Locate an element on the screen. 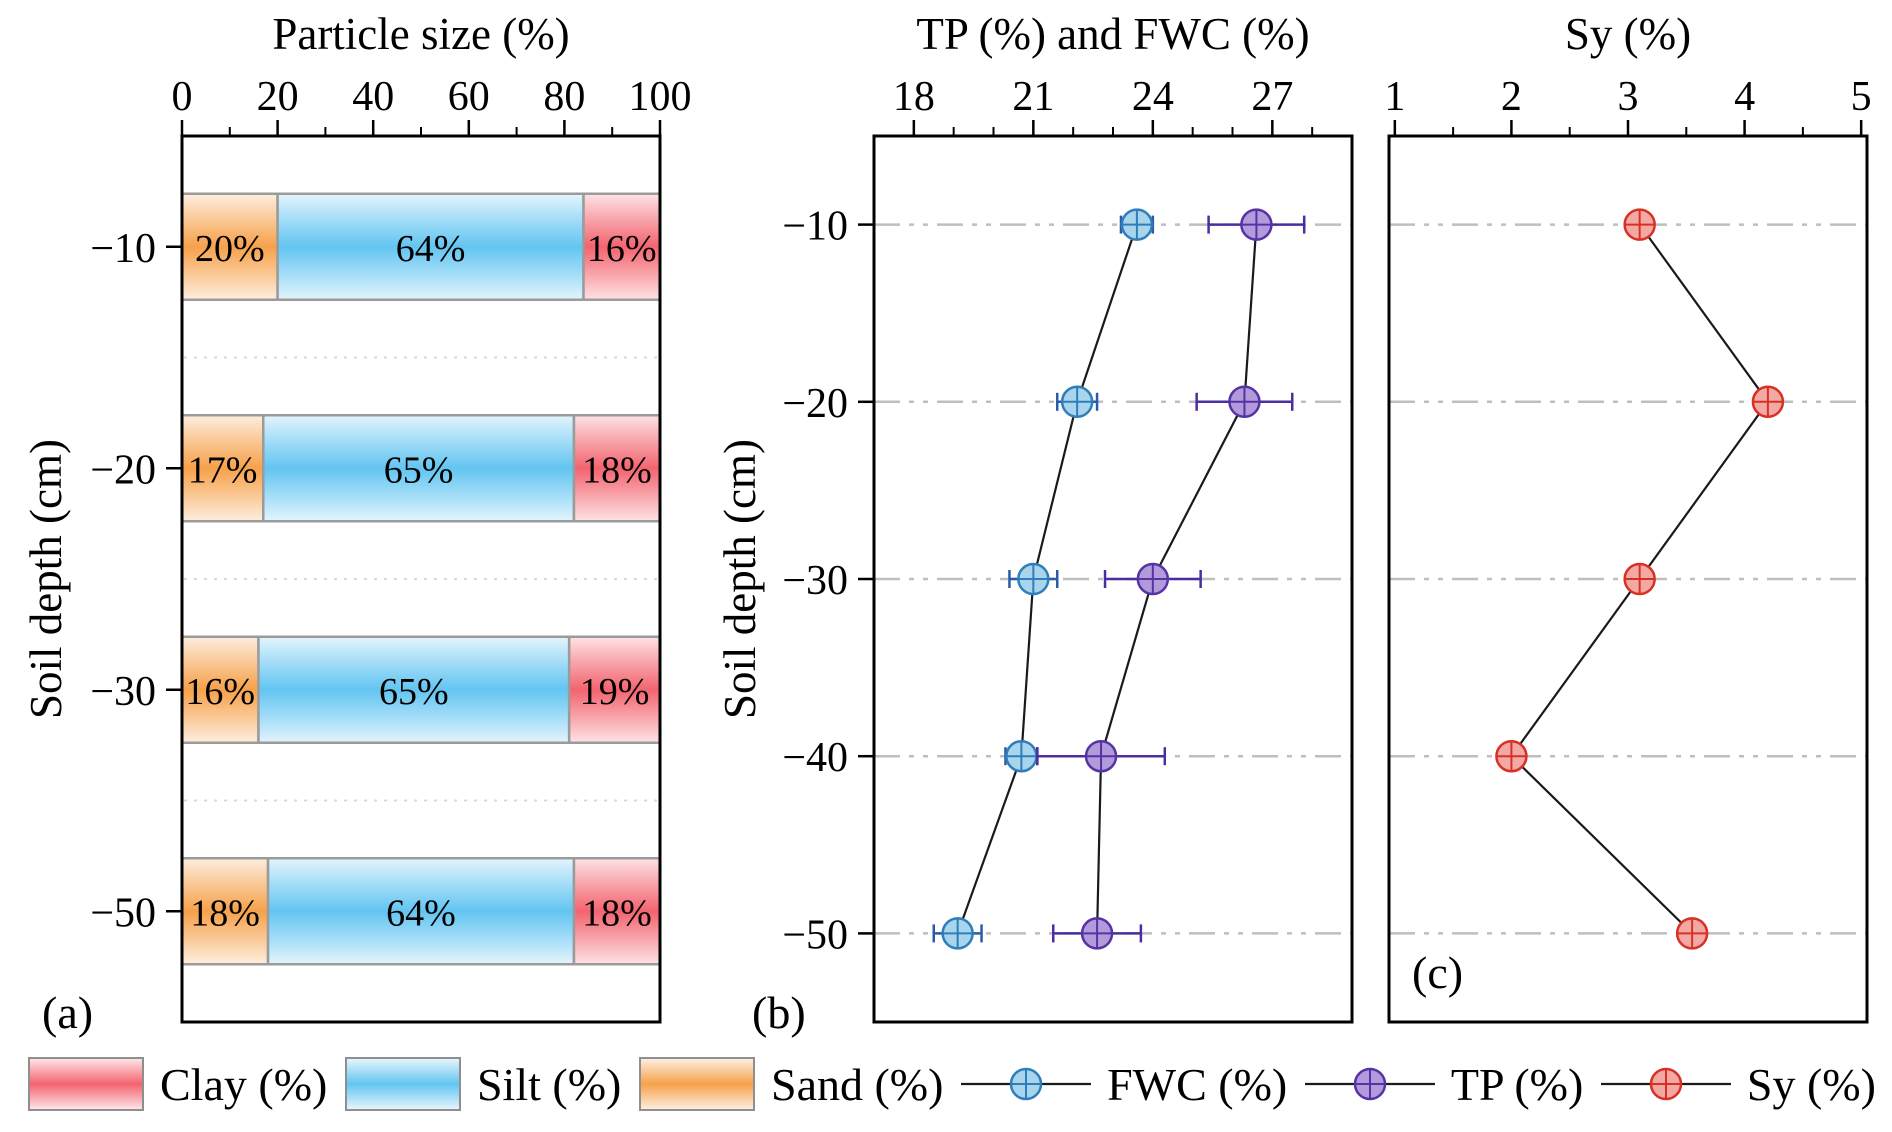 This screenshot has height=1132, width=1892. bar-value-label: 19% is located at coordinates (615, 692).